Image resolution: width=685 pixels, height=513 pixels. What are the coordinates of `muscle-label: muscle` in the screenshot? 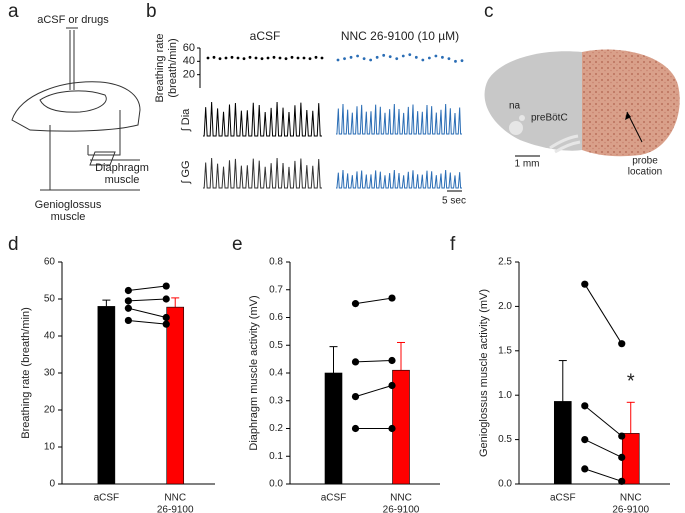 It's located at (122, 180).